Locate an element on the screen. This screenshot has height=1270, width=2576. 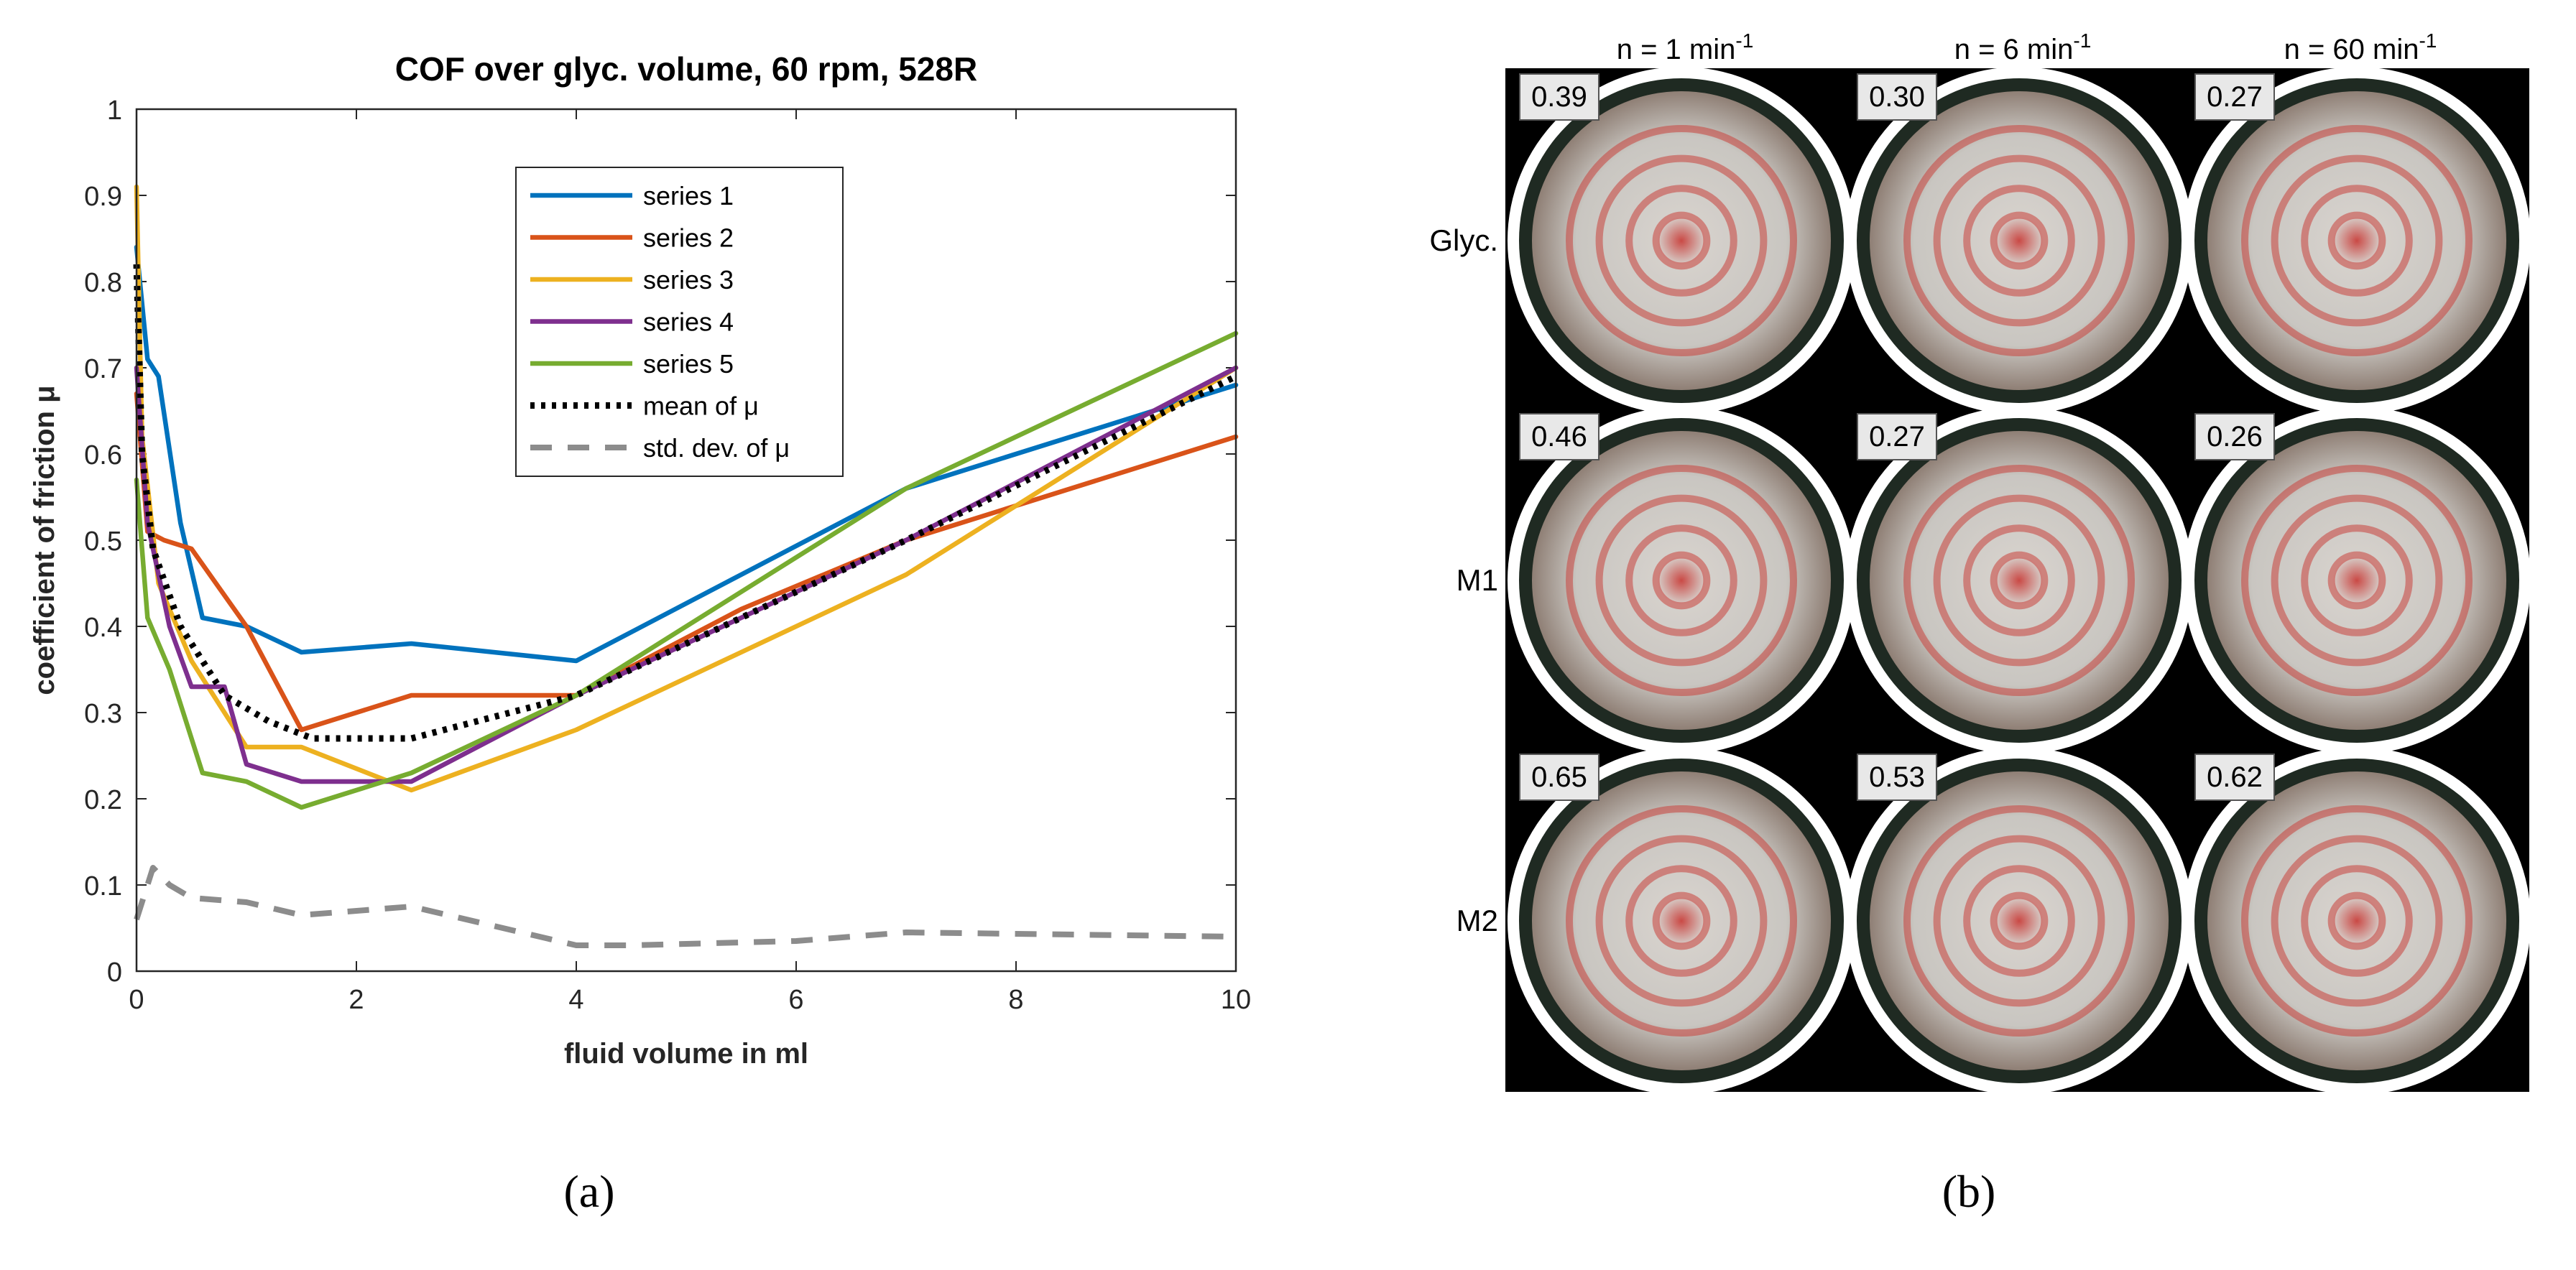
x-tick-label: 2 is located at coordinates (356, 1000).